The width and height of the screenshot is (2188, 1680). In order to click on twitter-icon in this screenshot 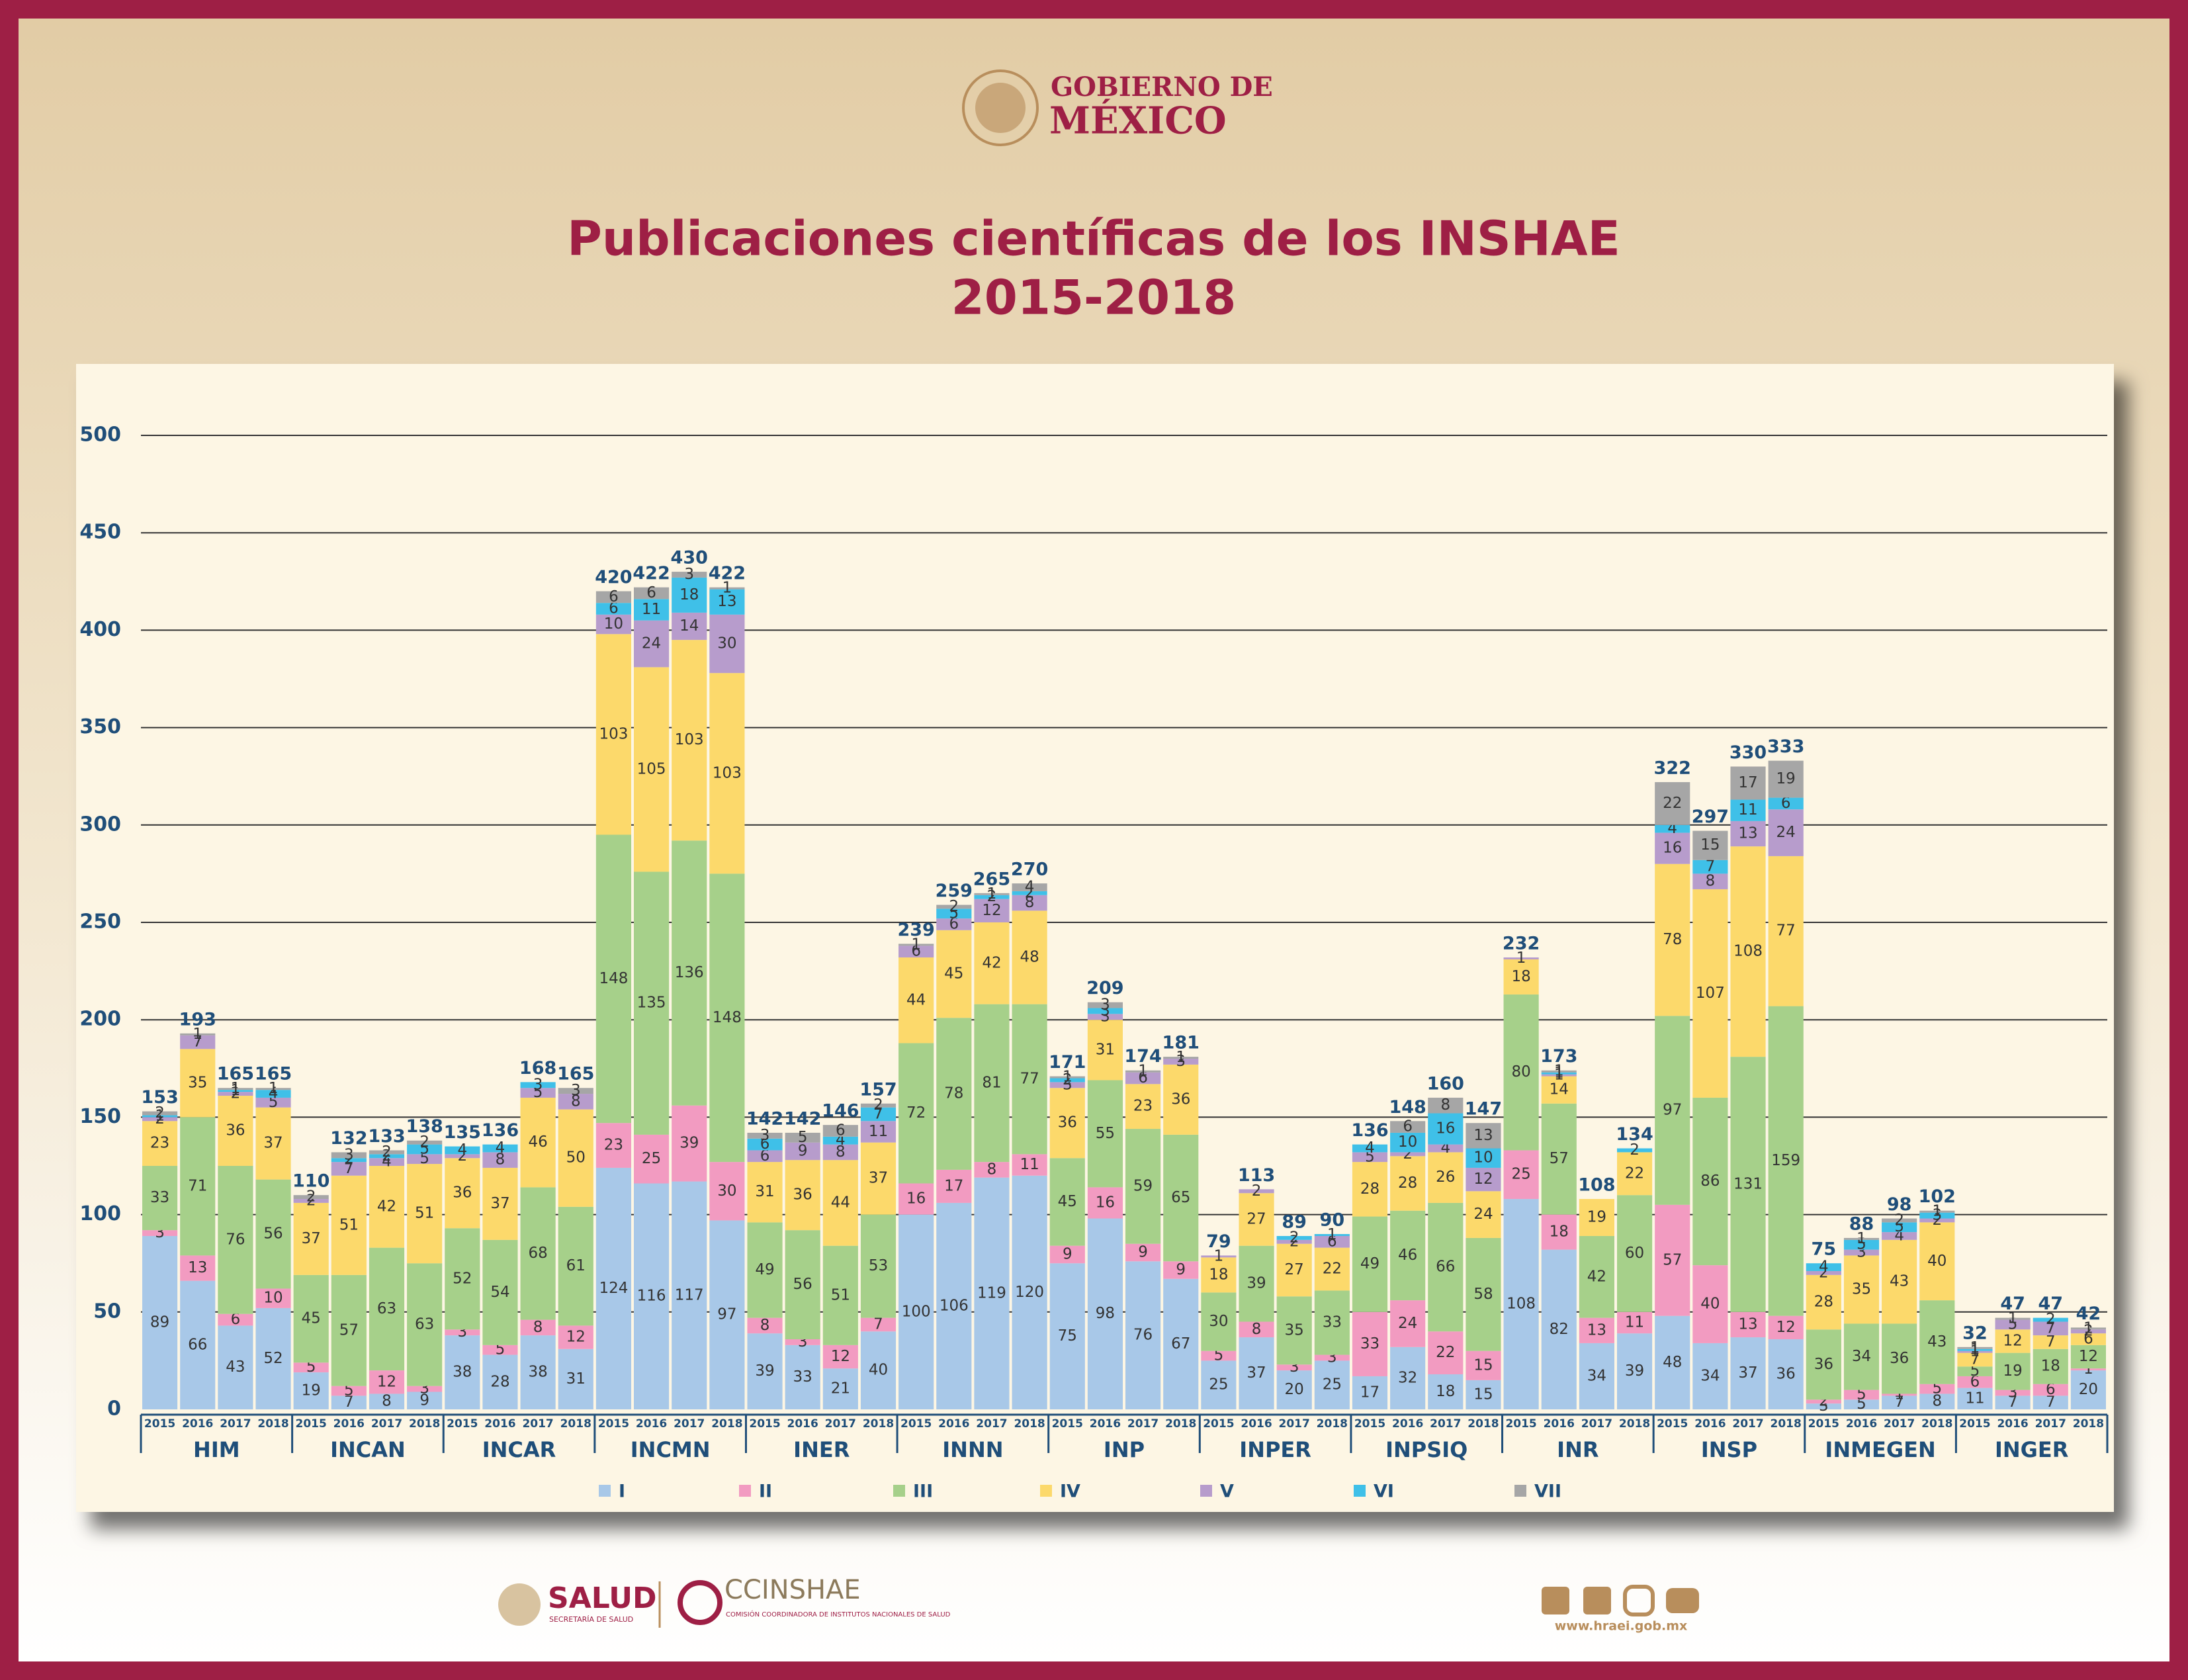, I will do `click(1597, 1600)`.